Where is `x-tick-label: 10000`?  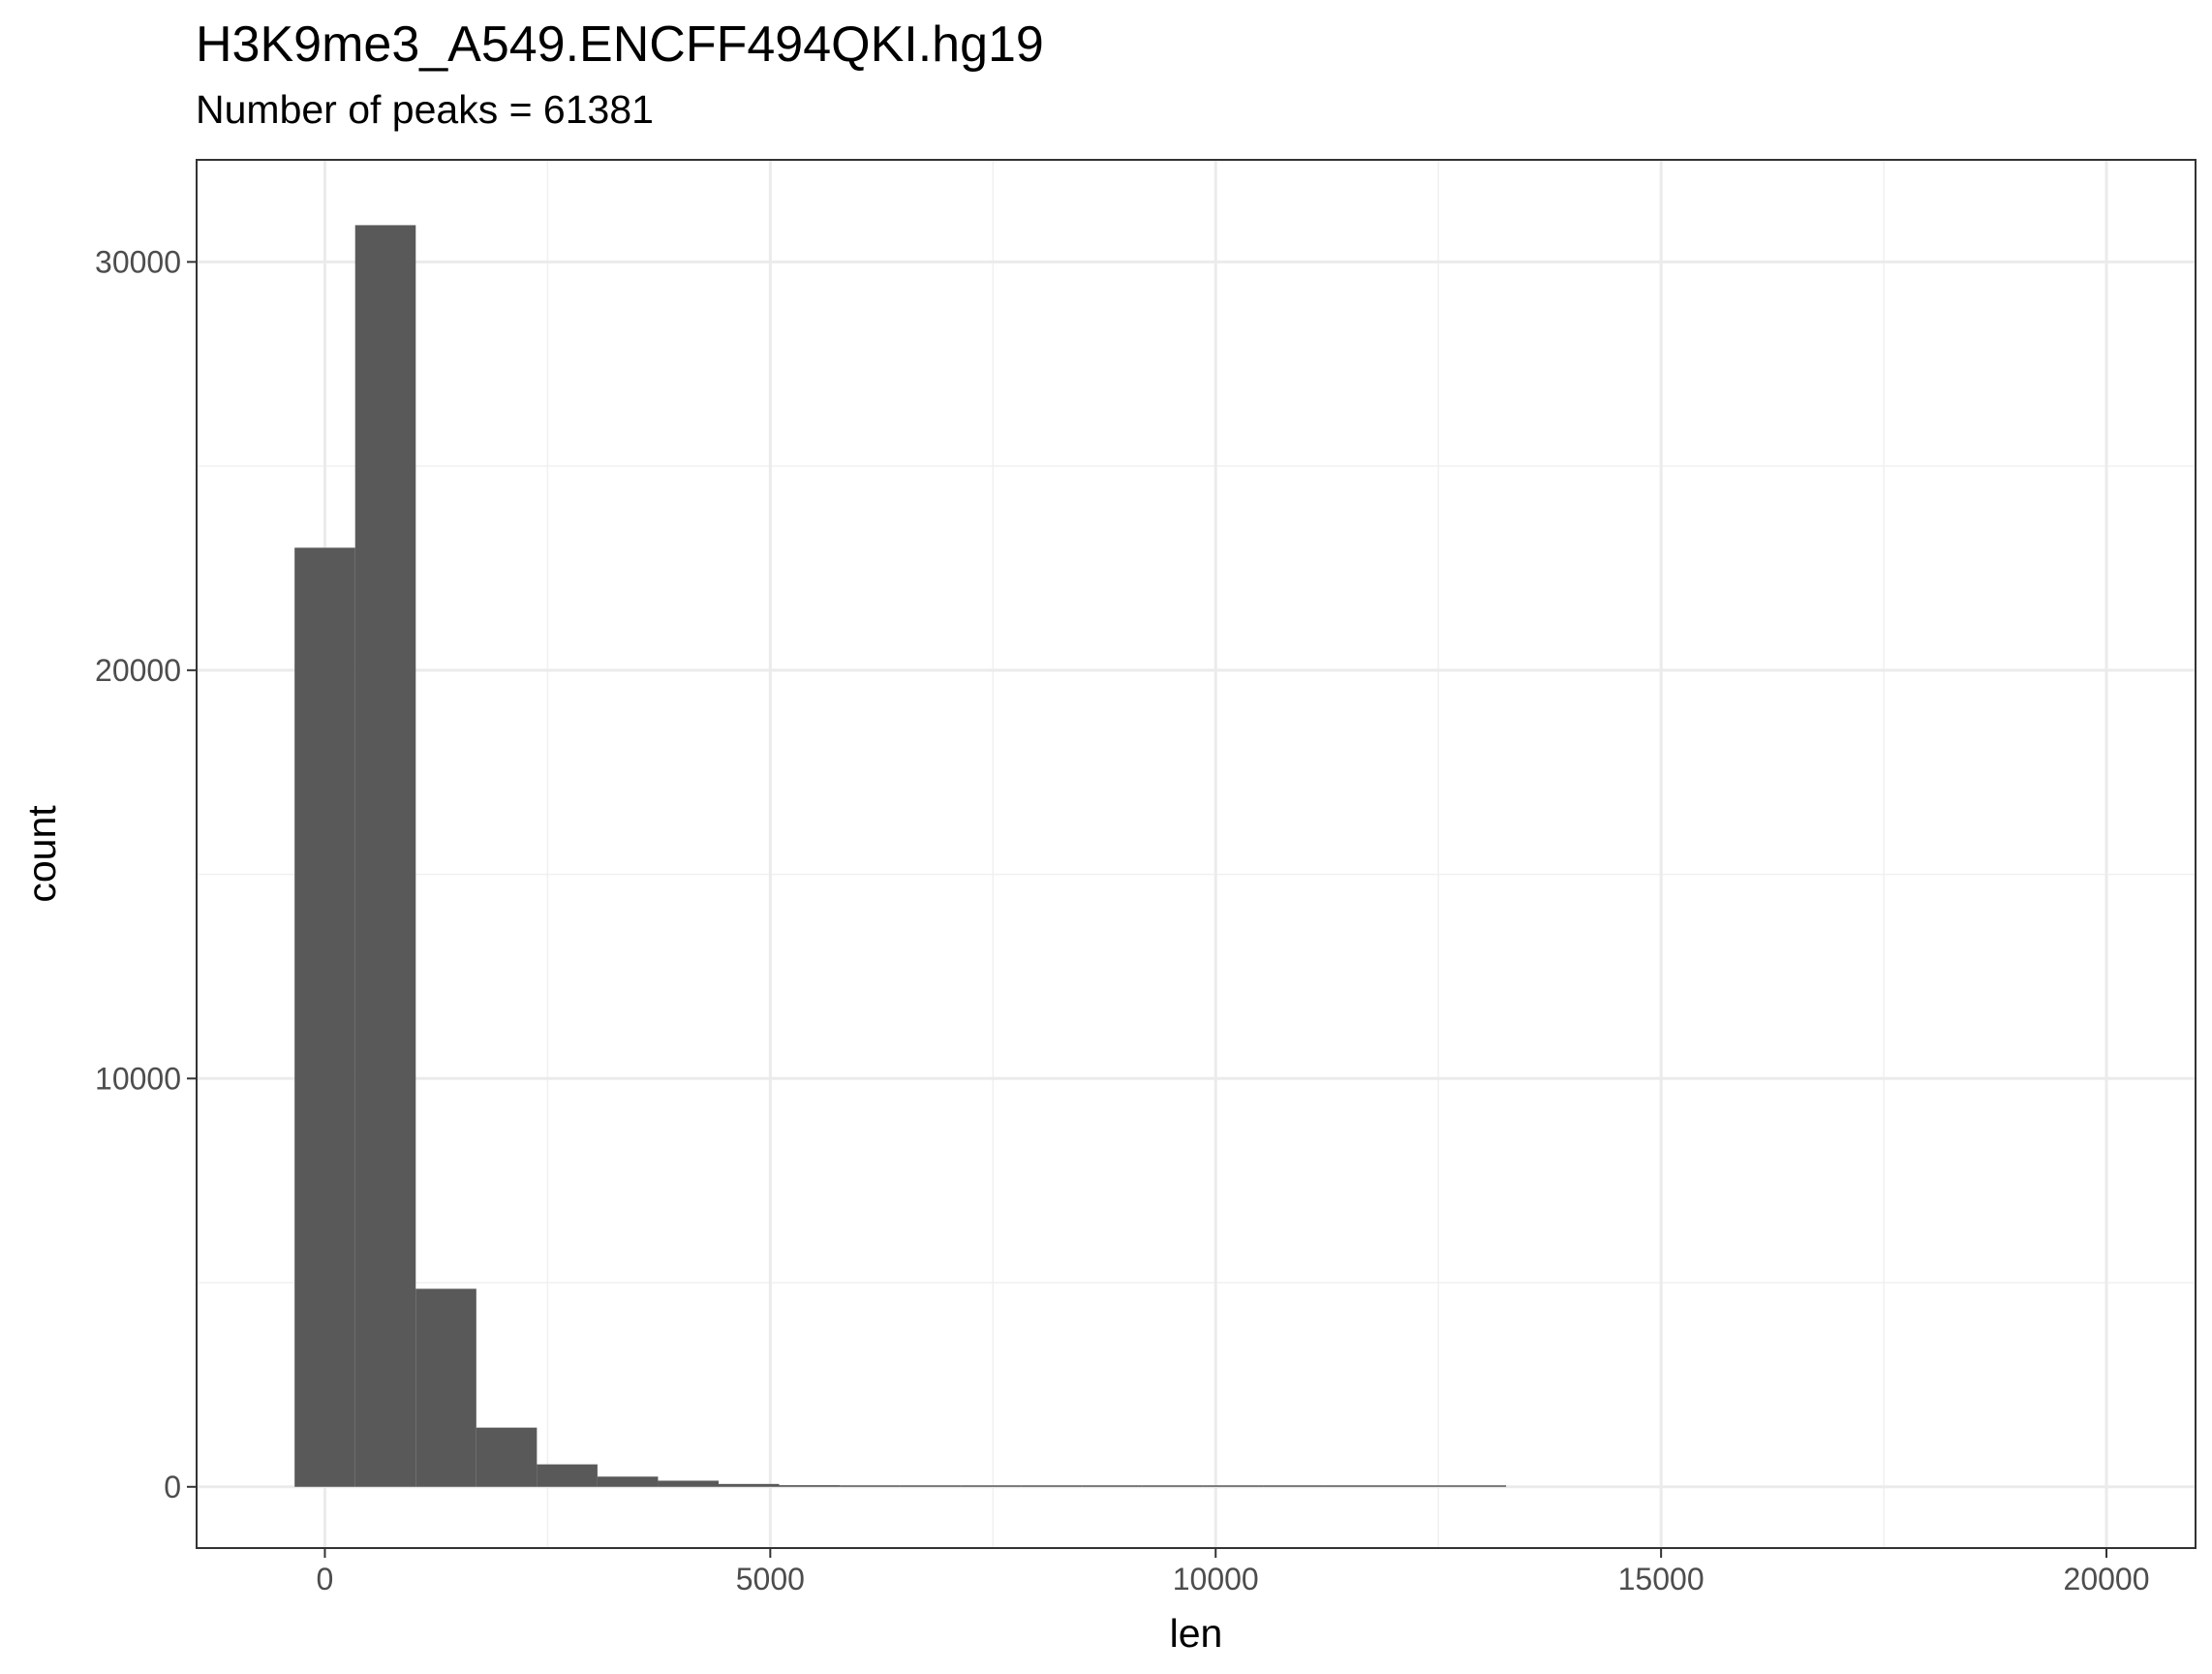 x-tick-label: 10000 is located at coordinates (1216, 1579).